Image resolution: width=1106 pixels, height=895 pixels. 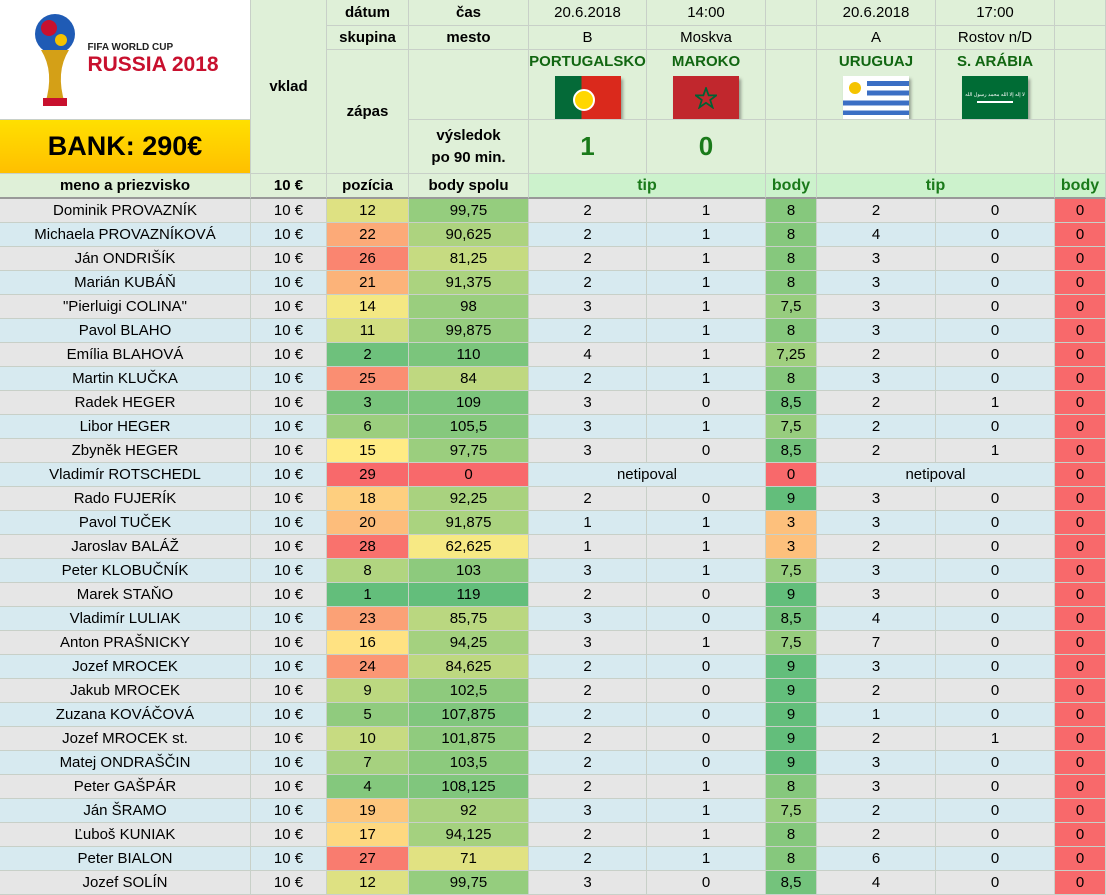 I want to click on mesto-header: mesto, so click(x=469, y=38).